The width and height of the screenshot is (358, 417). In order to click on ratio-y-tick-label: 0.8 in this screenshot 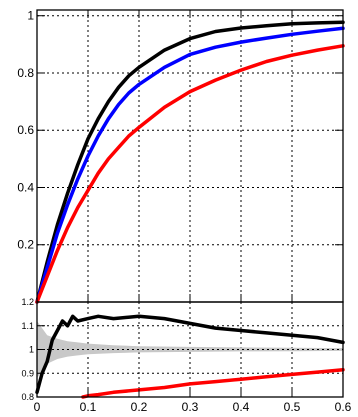, I will do `click(27, 397)`.